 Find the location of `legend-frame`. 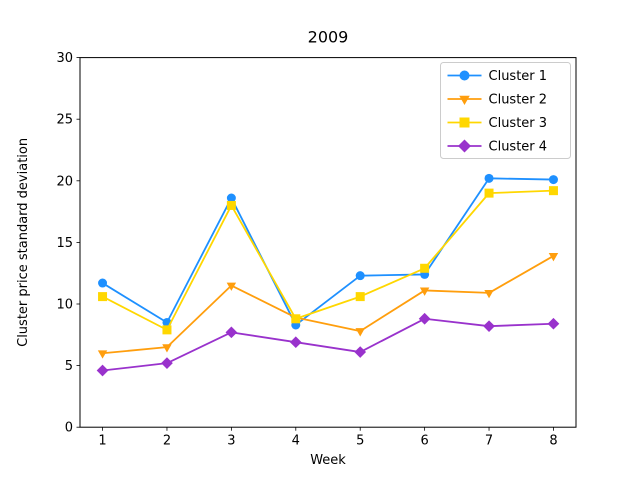

legend-frame is located at coordinates (505, 110).